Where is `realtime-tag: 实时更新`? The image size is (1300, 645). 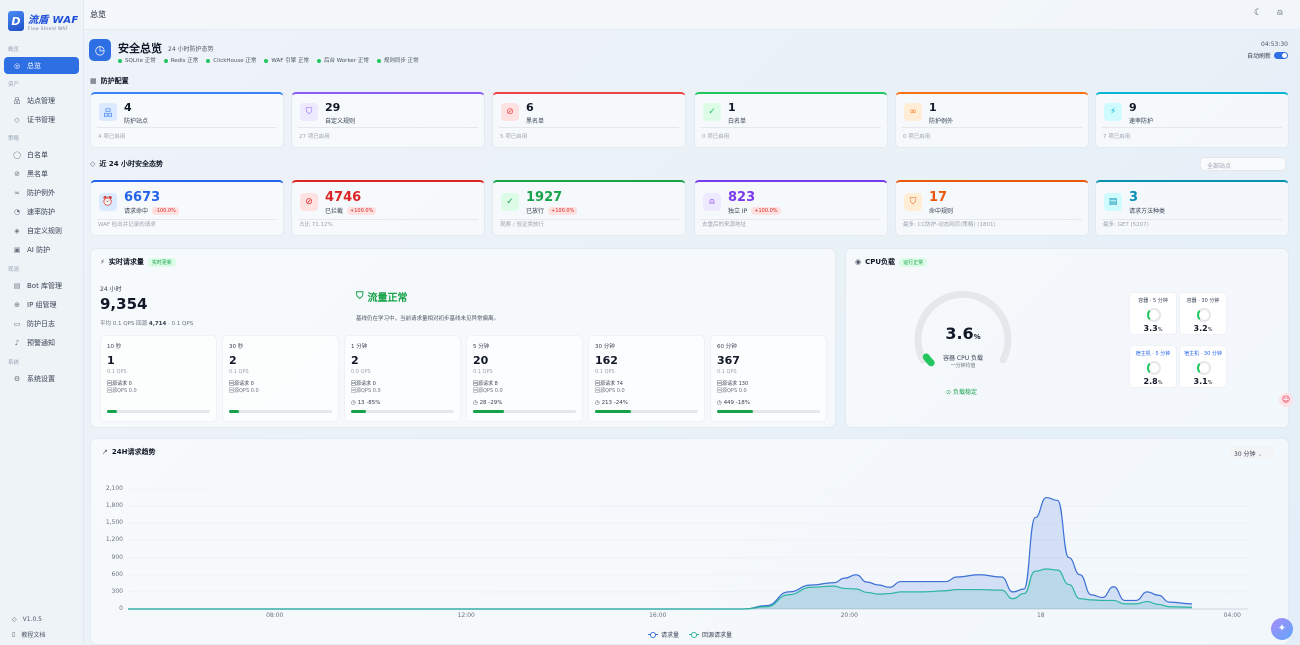 realtime-tag: 实时更新 is located at coordinates (161, 262).